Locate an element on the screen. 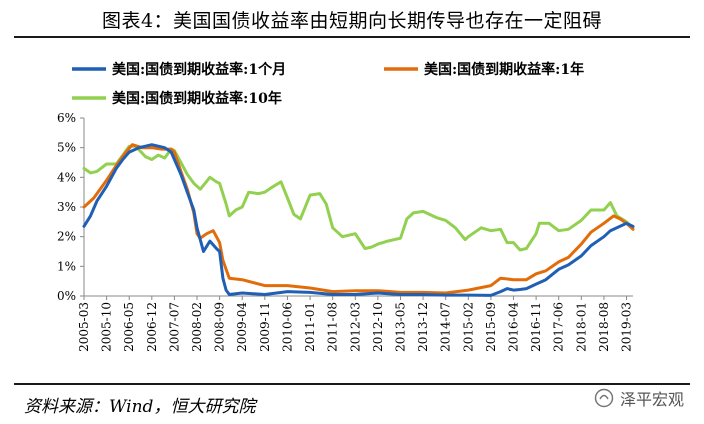 The image size is (704, 424). figure-title: 图表4：美国国债收益率由短期向长期传导也存在一定阻碍 is located at coordinates (352, 21).